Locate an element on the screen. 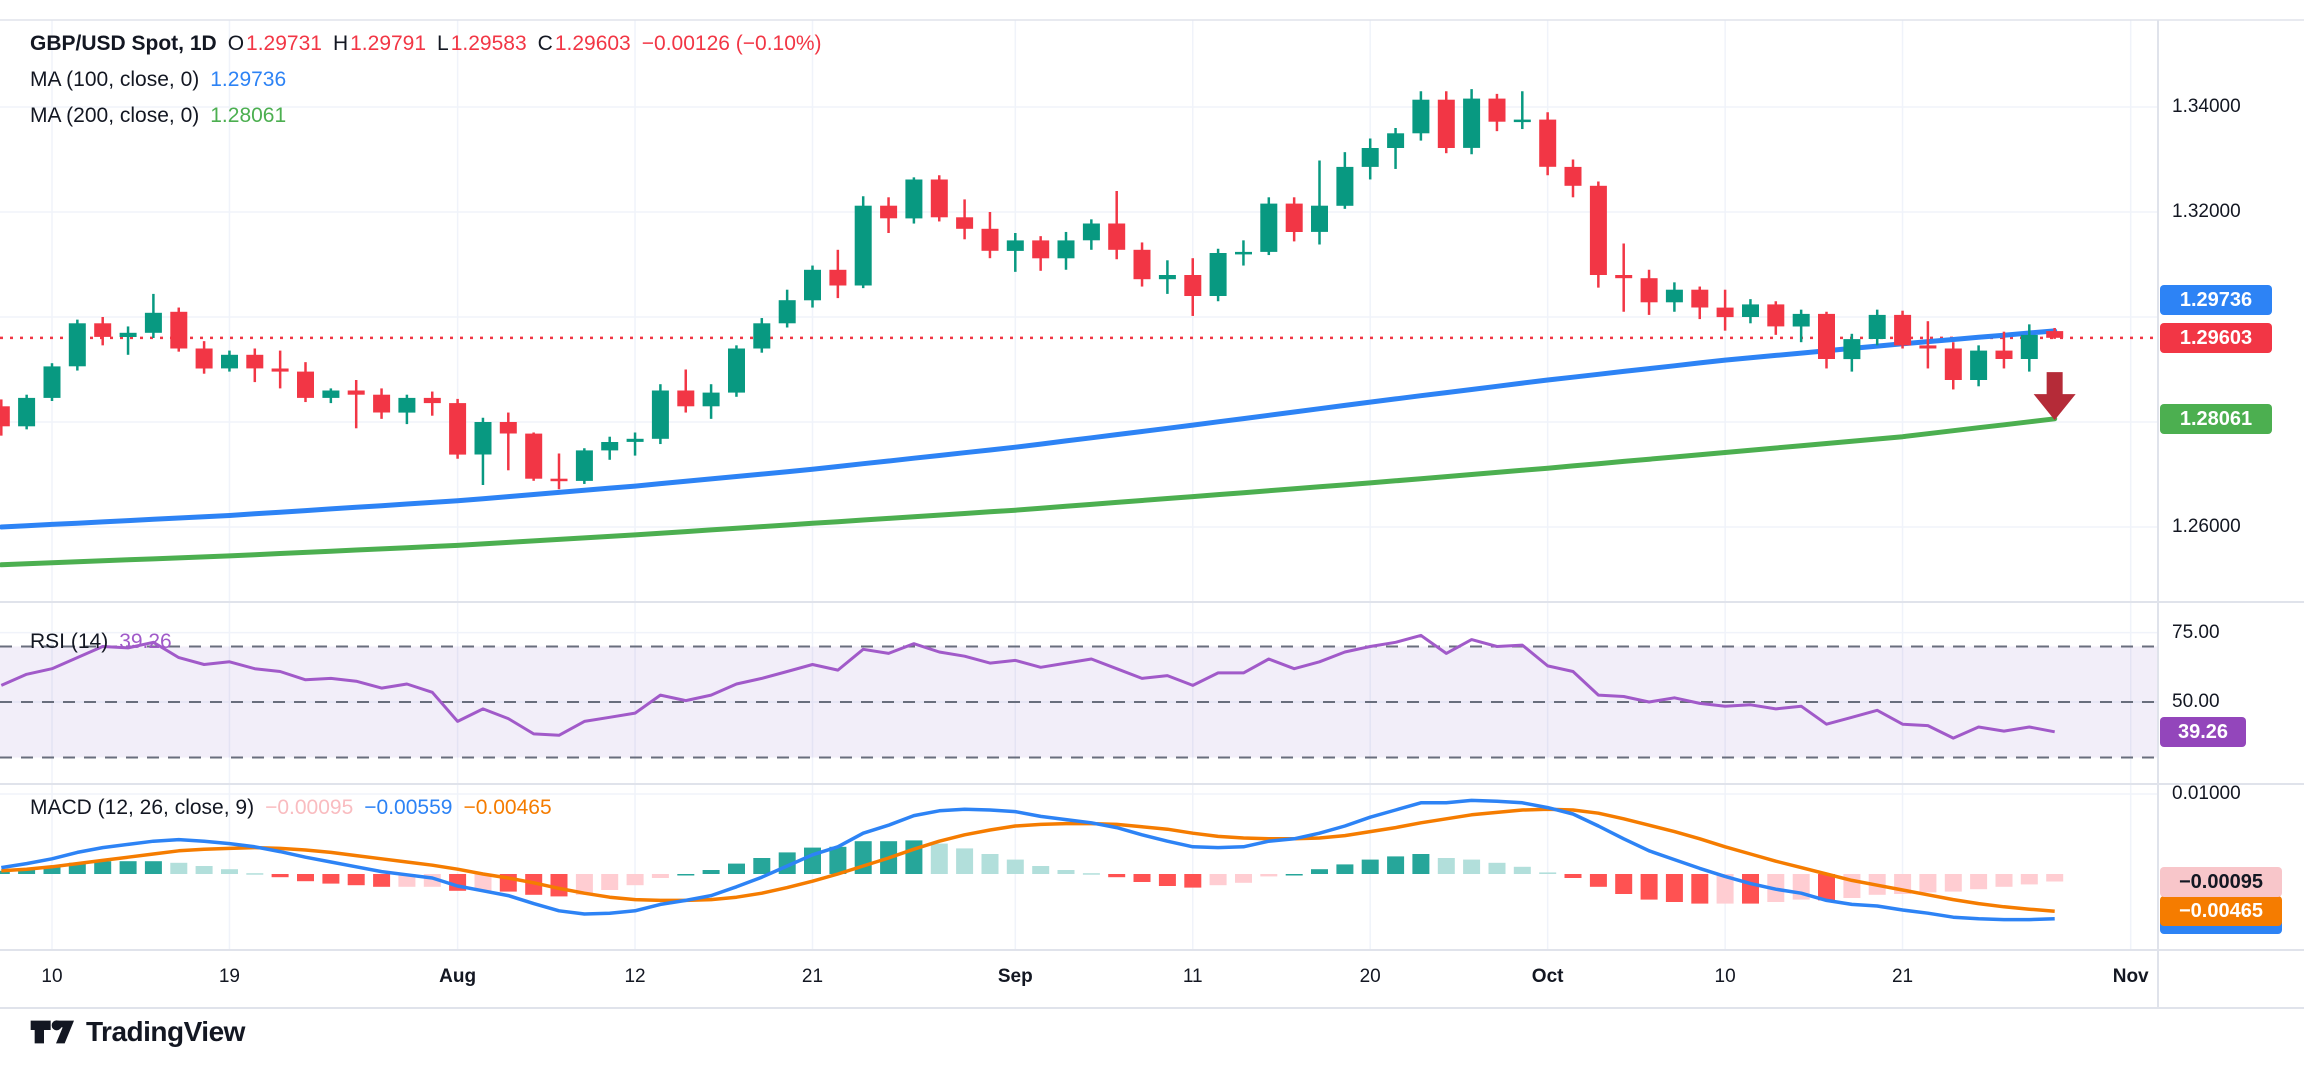 The width and height of the screenshot is (2304, 1066). rsi-axis-label: 75.00 is located at coordinates (2196, 632).